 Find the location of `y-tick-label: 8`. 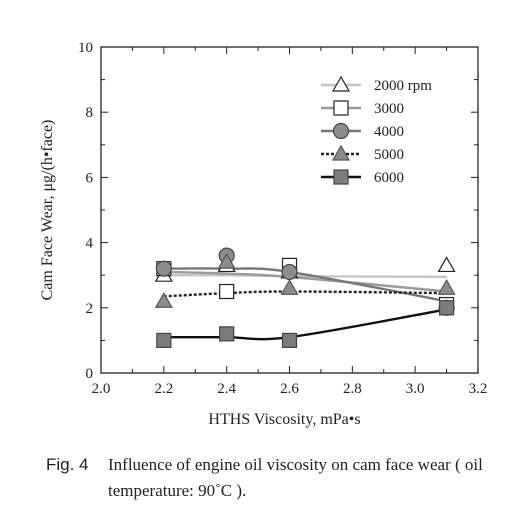

y-tick-label: 8 is located at coordinates (90, 113).